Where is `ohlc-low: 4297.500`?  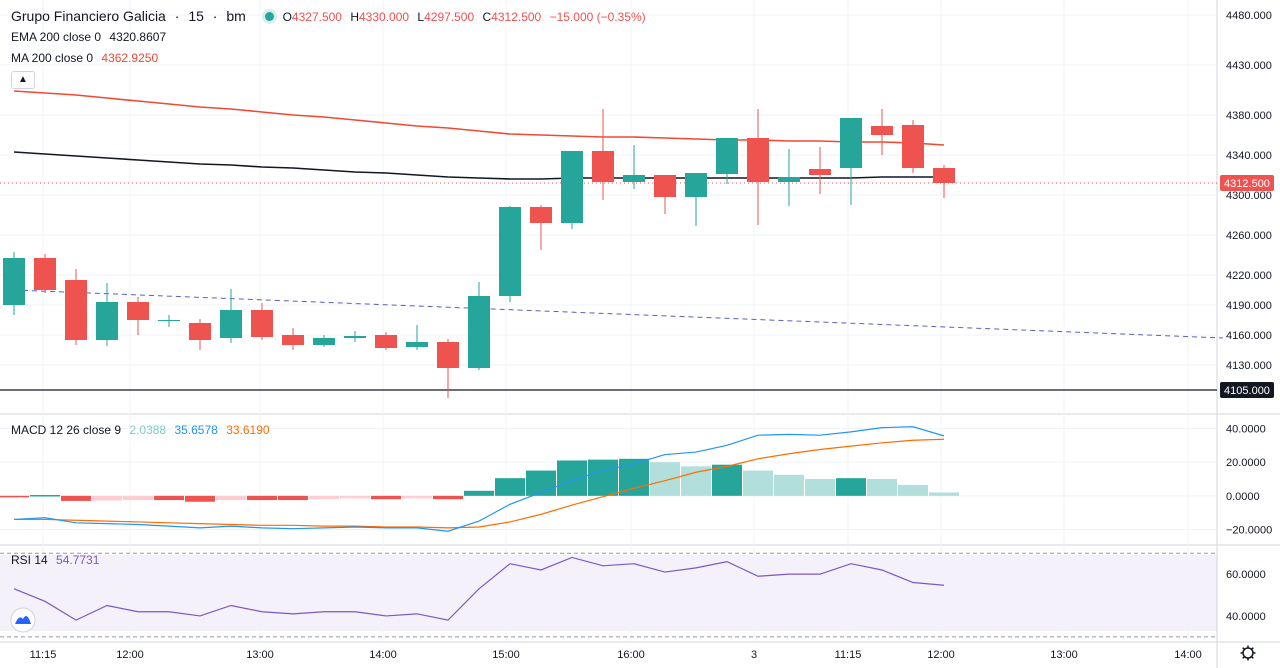 ohlc-low: 4297.500 is located at coordinates (449, 17).